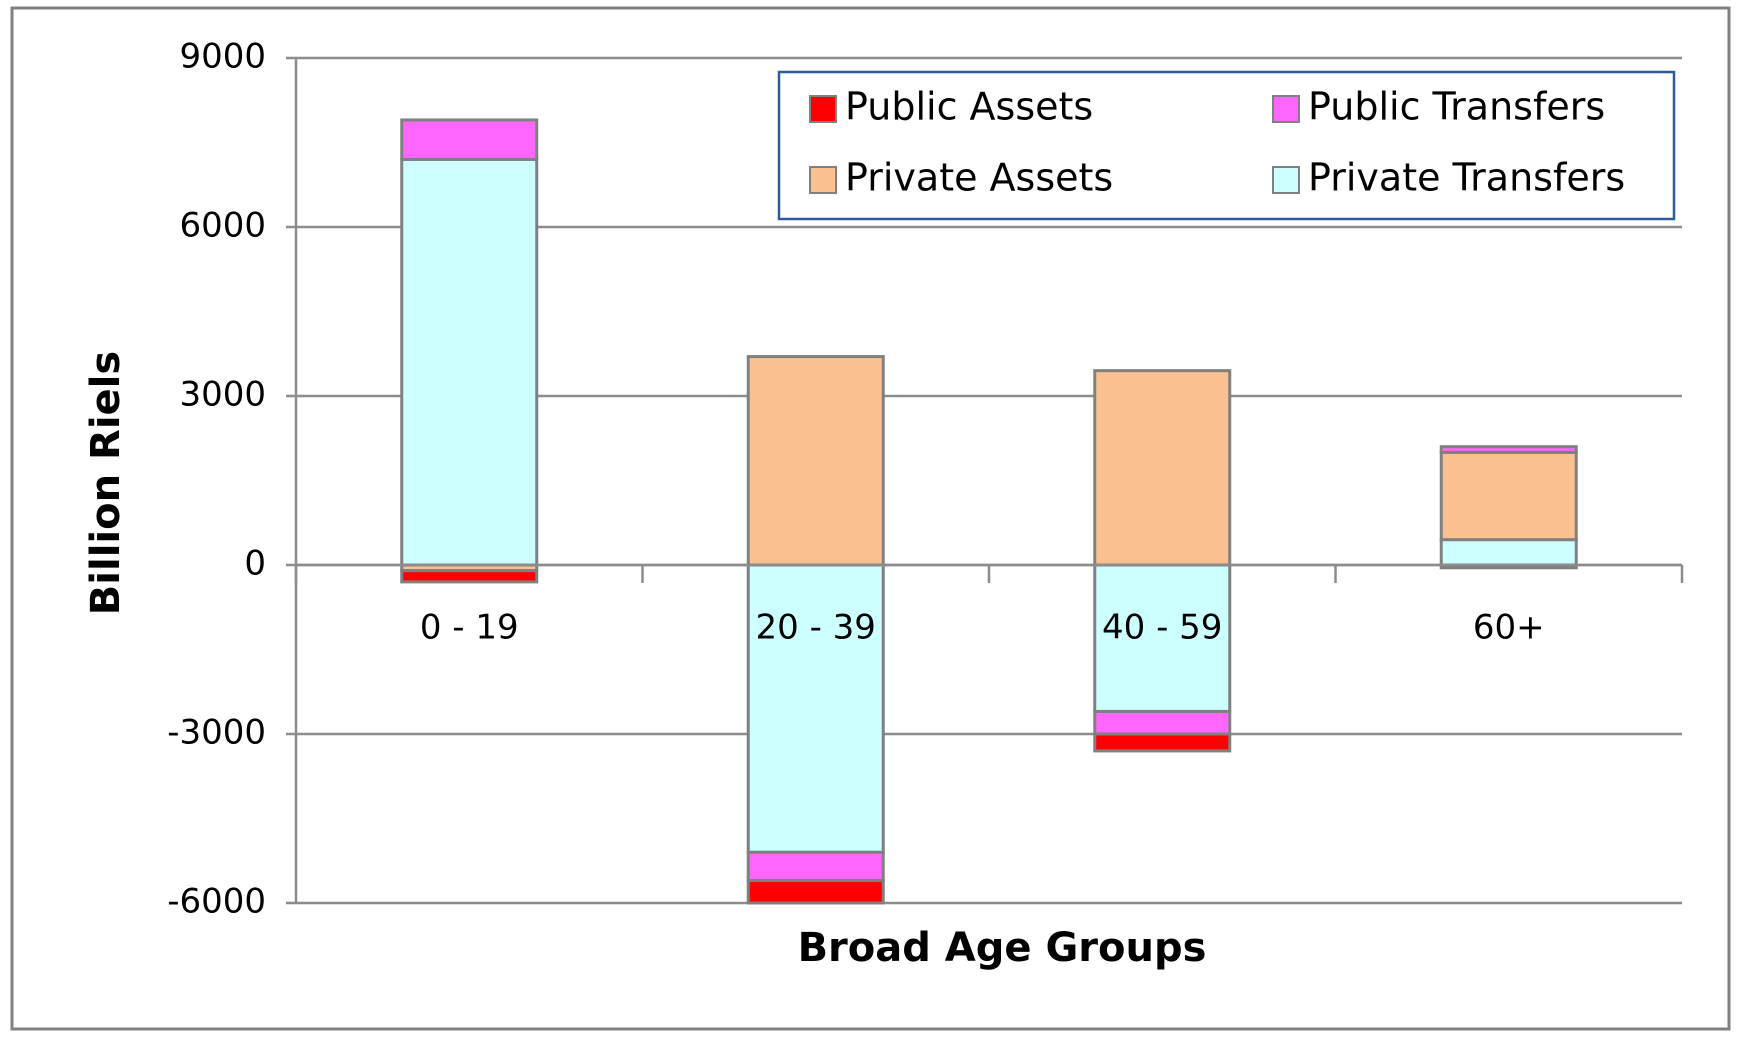 Image resolution: width=1741 pixels, height=1037 pixels. I want to click on y-tick-label: -3000, so click(216, 733).